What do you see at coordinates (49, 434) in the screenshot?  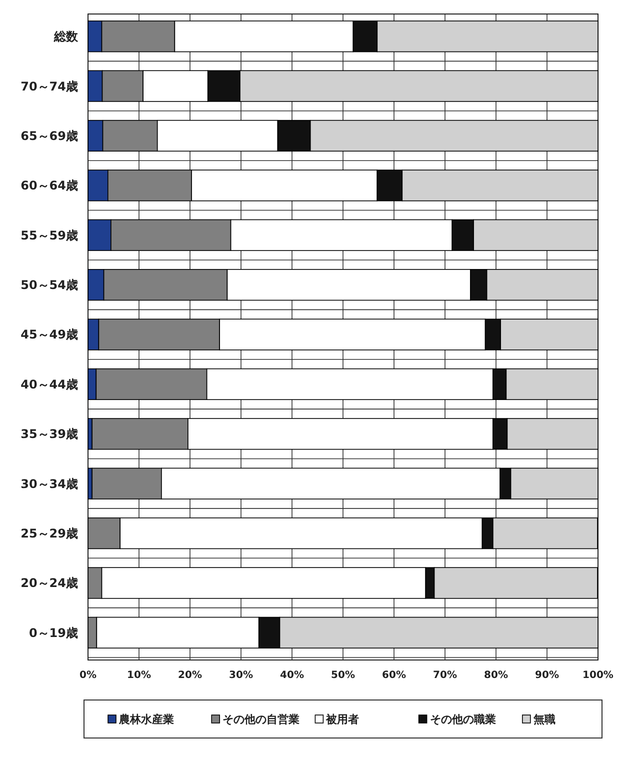 I see `y-tick-label: 35～39歳` at bounding box center [49, 434].